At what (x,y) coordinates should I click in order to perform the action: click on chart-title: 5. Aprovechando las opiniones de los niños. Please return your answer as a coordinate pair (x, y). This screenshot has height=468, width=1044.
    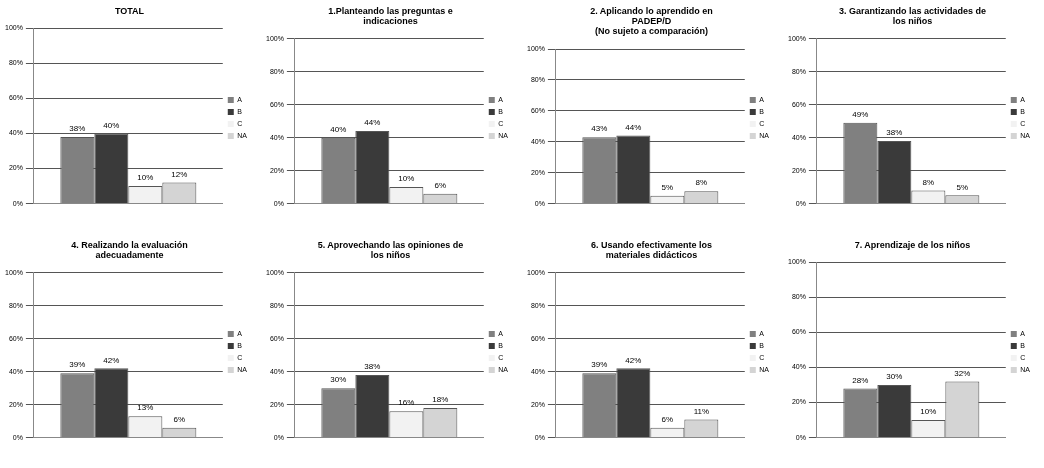
    Looking at the image, I should click on (390, 250).